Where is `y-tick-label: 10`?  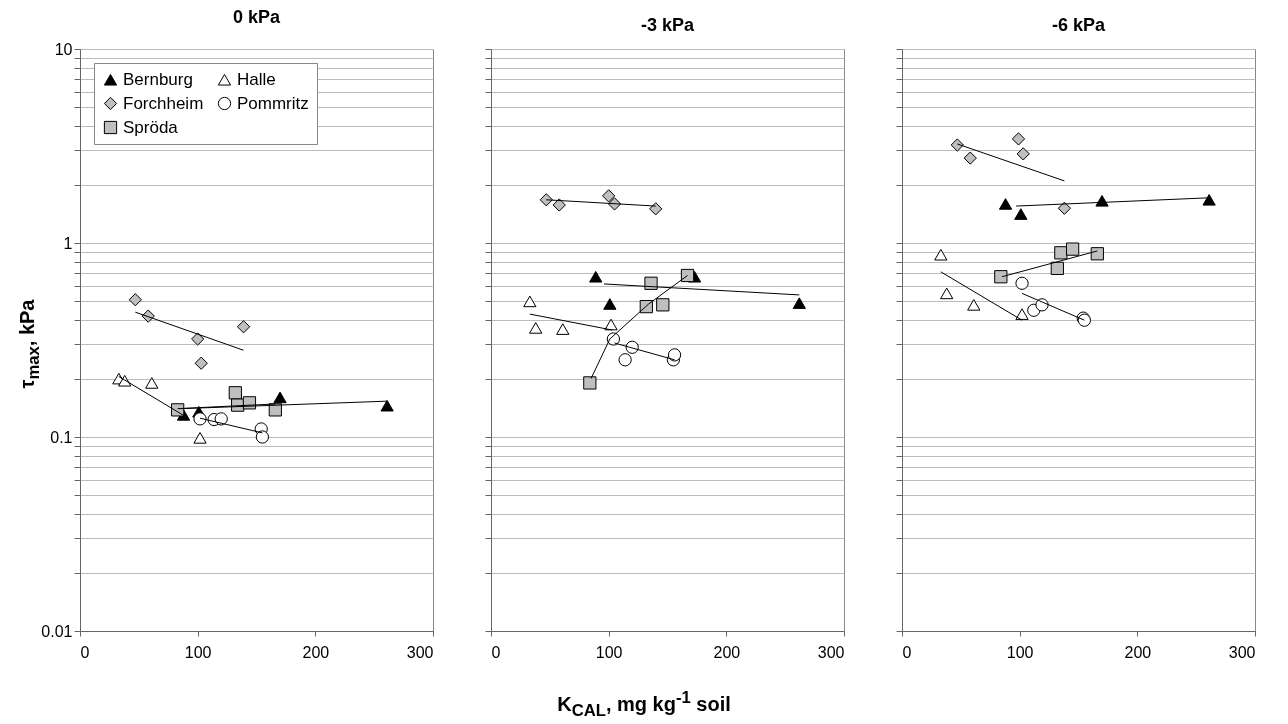 y-tick-label: 10 is located at coordinates (63, 49).